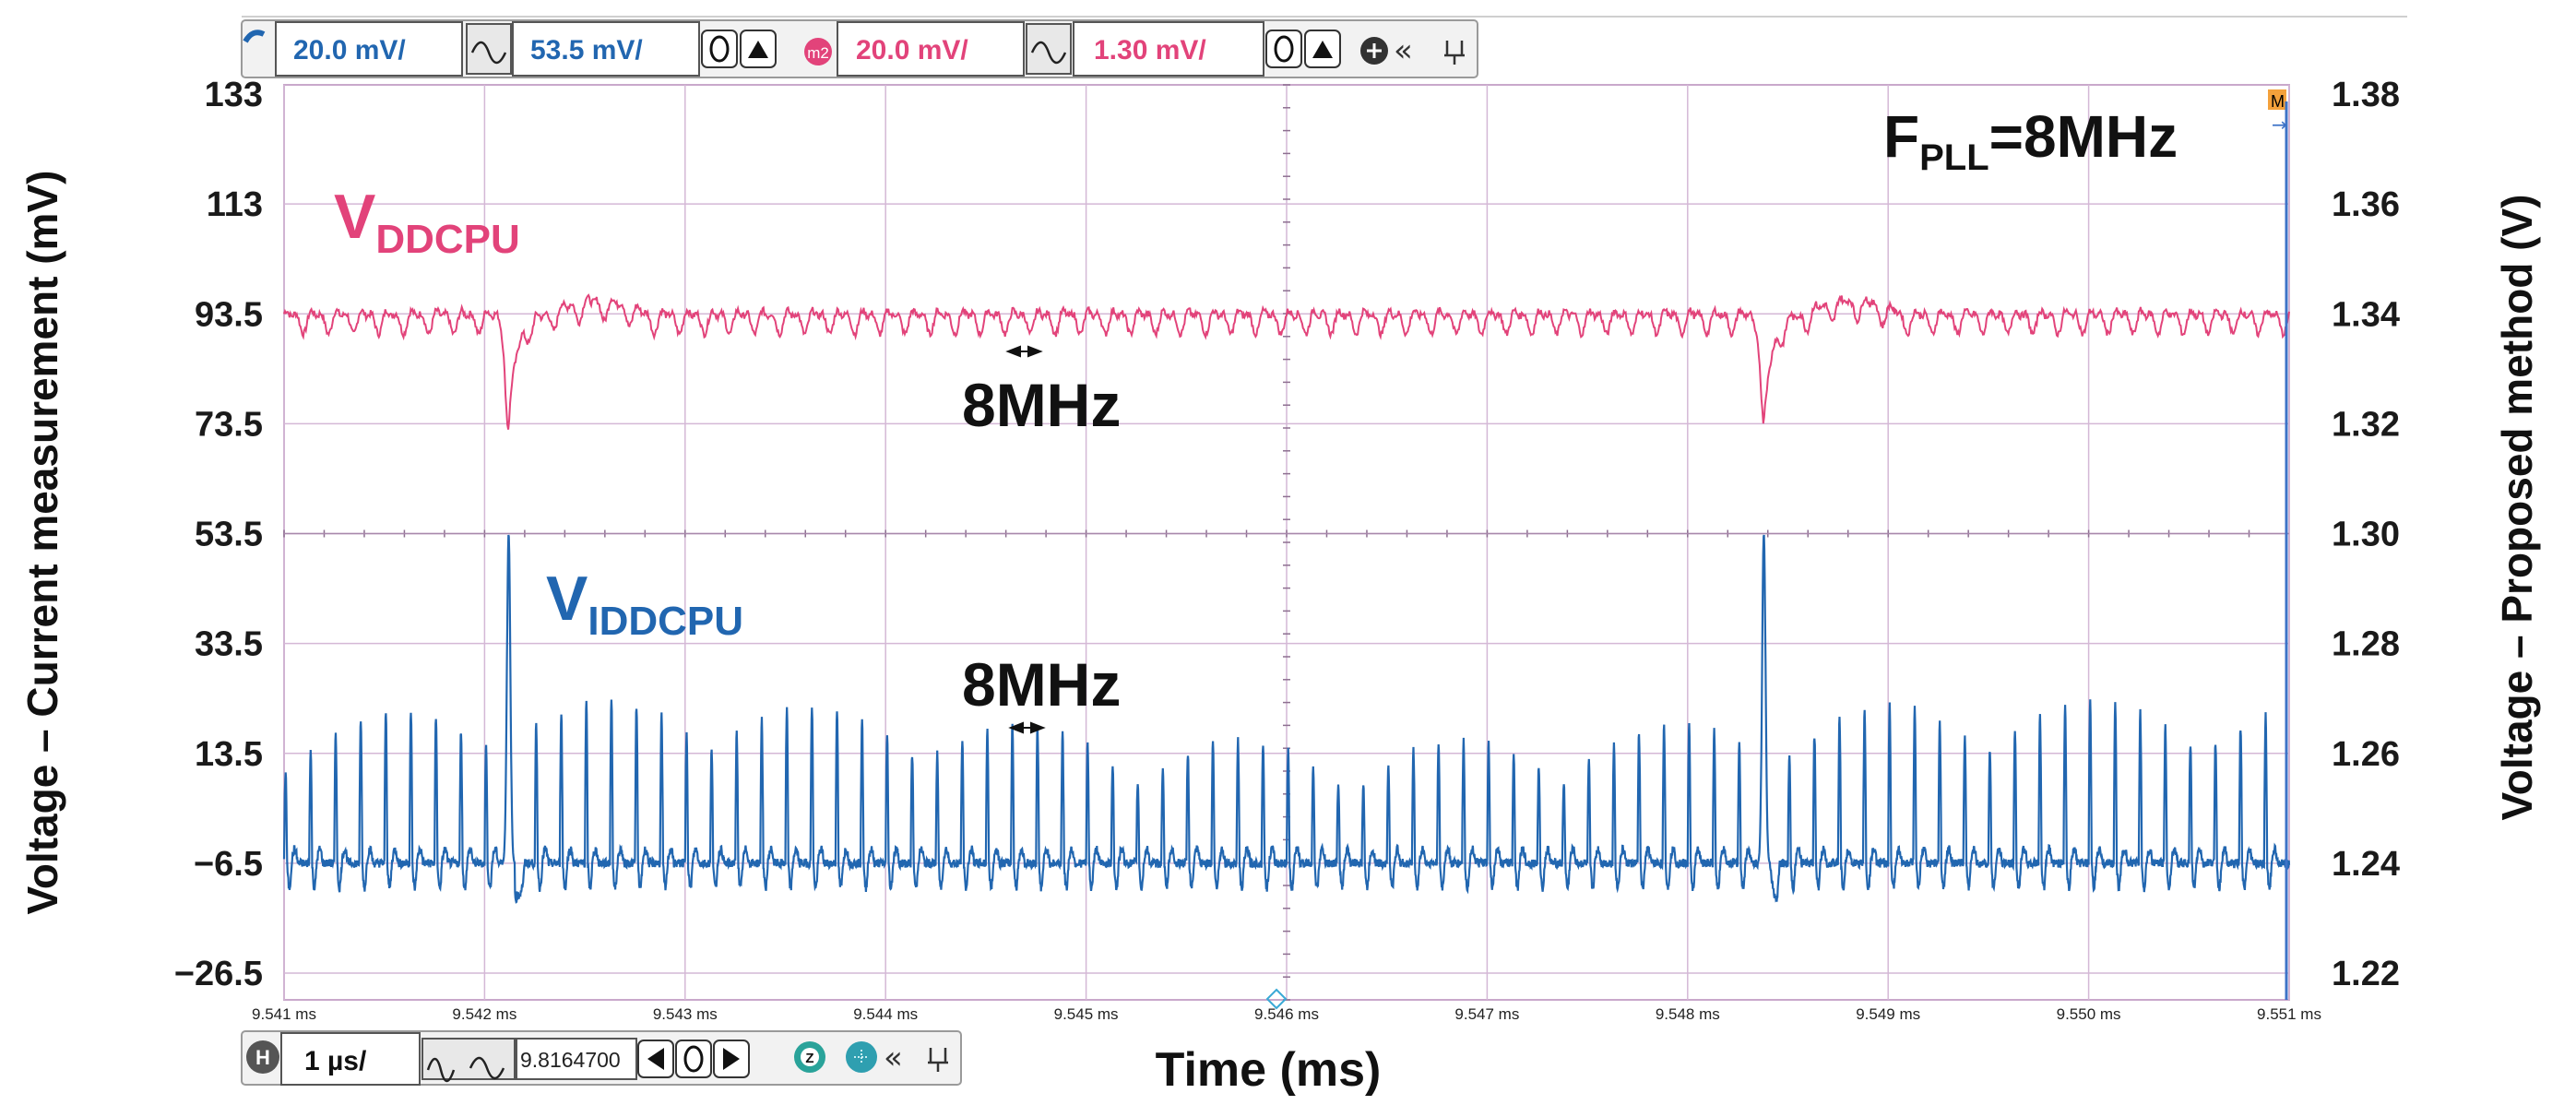  Describe the element at coordinates (570, 1060) in the screenshot. I see `position-value: 9.8164700` at that location.